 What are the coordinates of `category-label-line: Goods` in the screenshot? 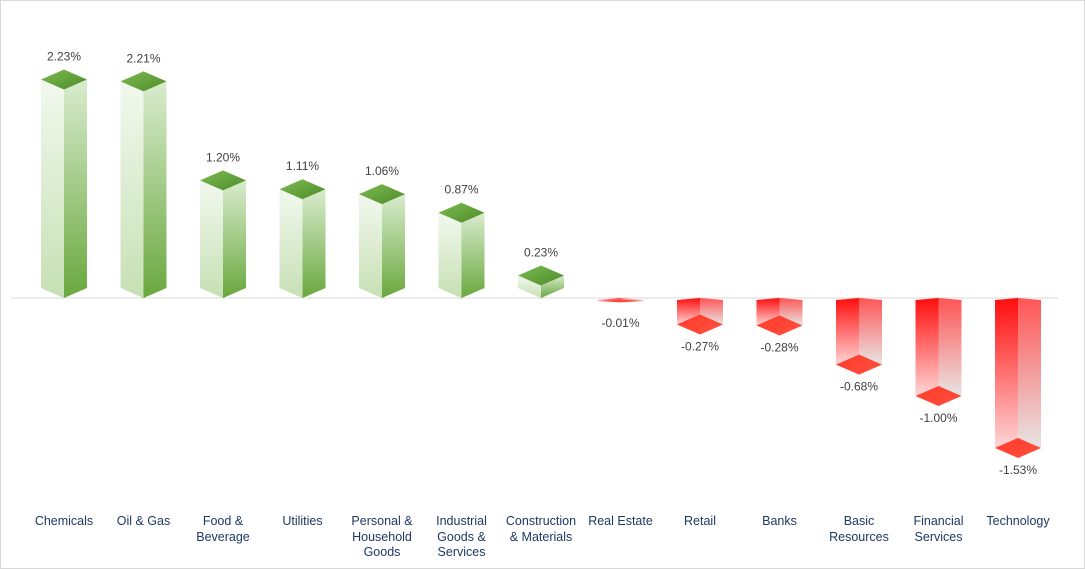 It's located at (382, 552).